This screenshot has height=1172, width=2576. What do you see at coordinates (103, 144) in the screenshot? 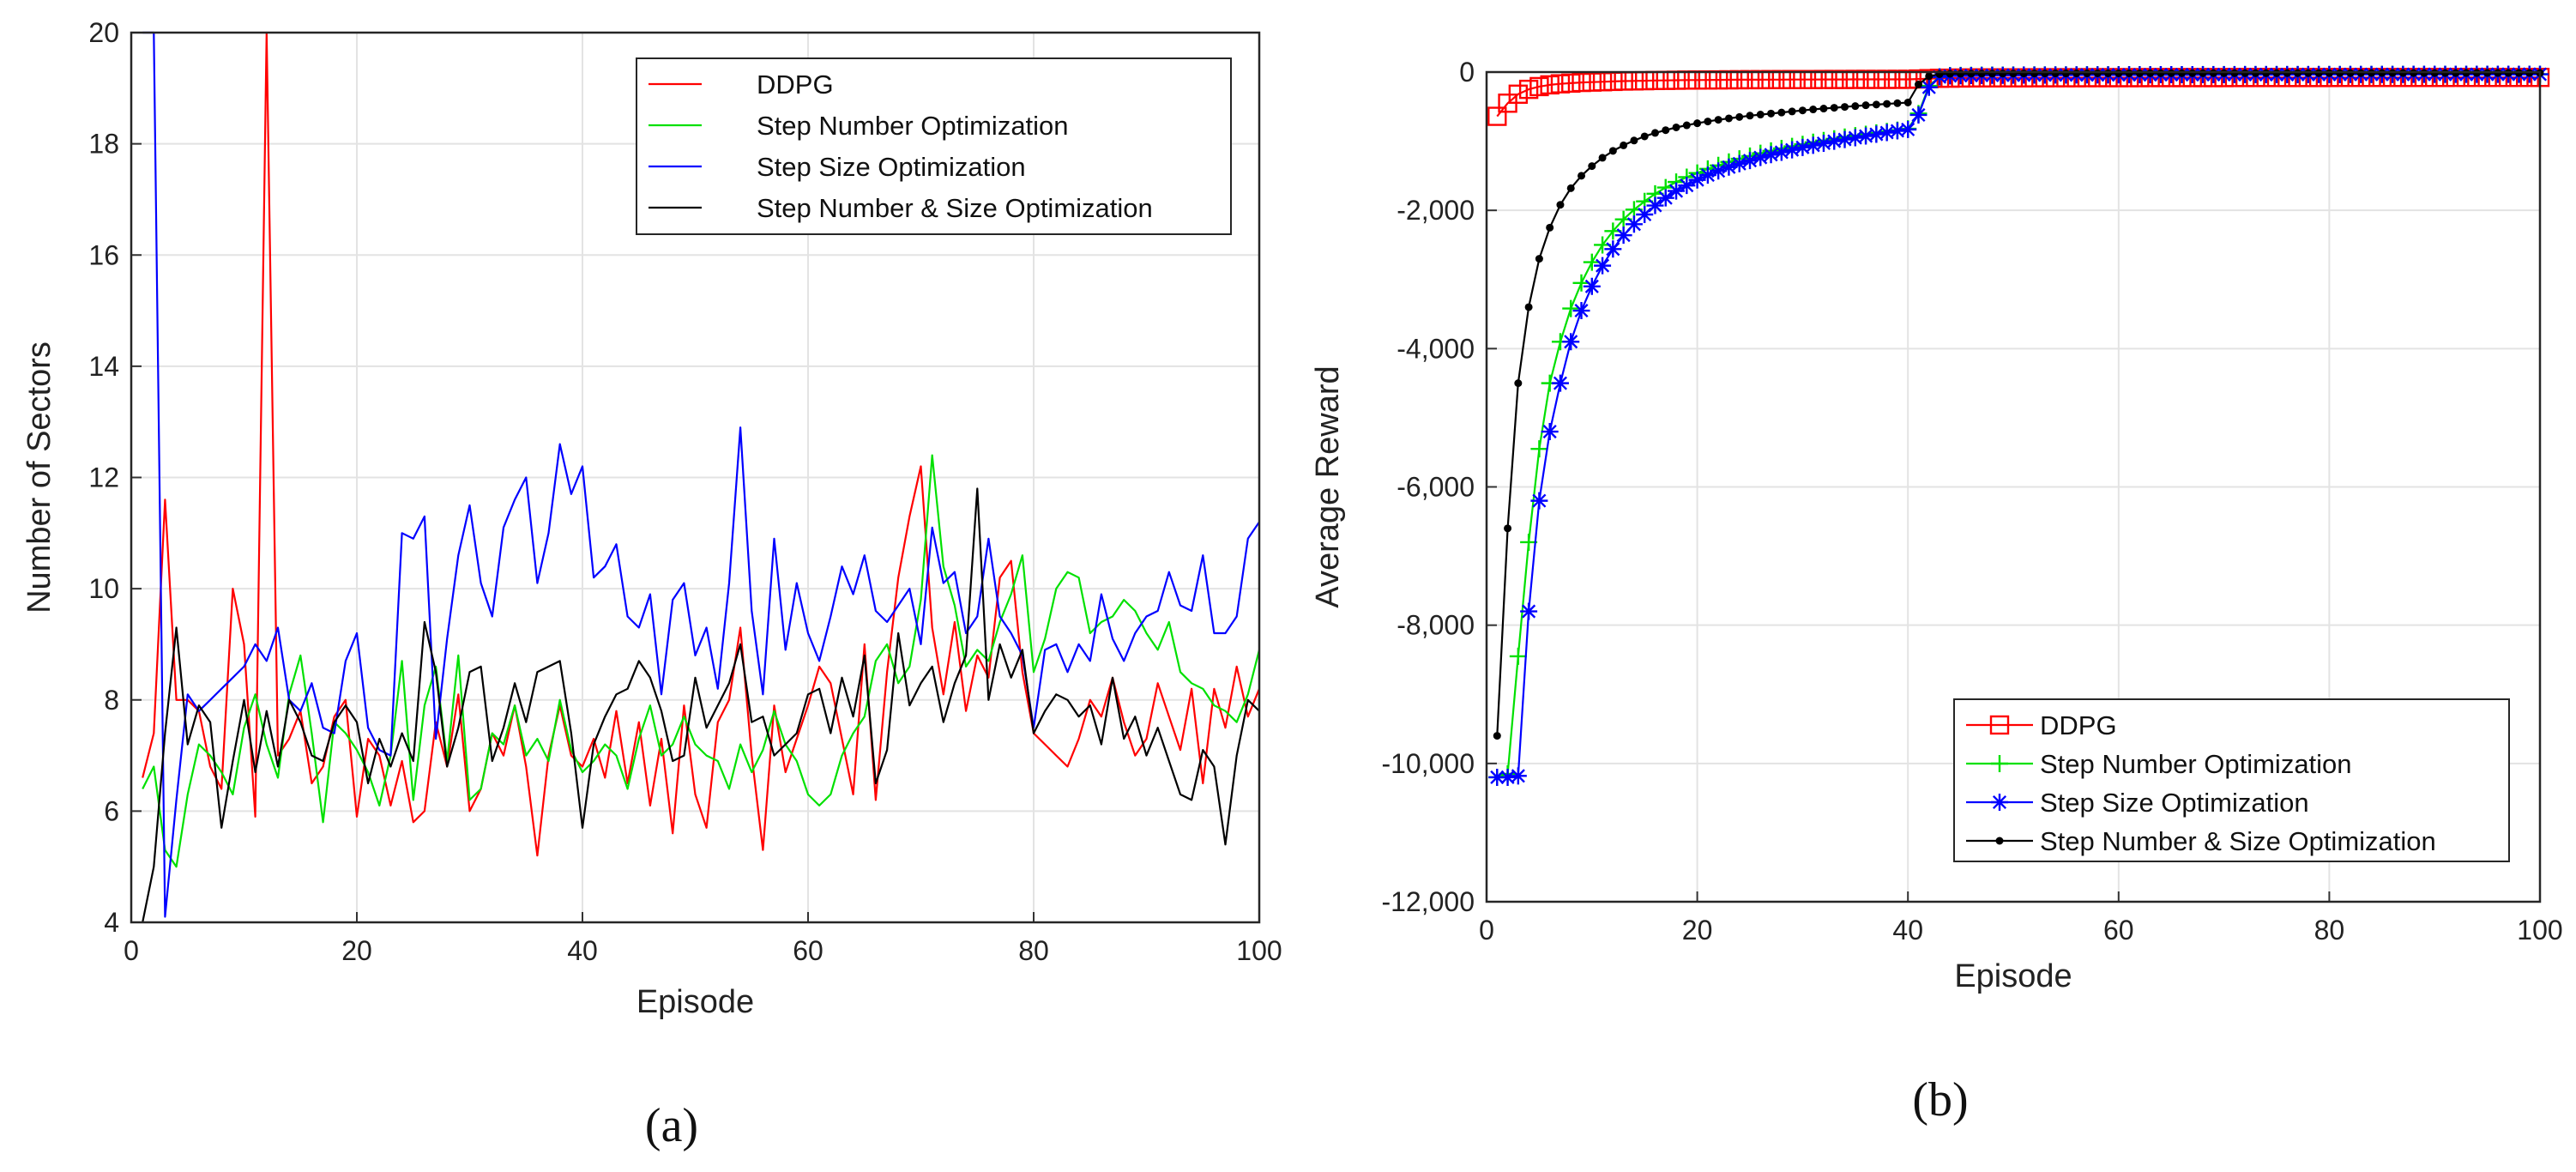
I see `y-tick-label: 18` at bounding box center [103, 144].